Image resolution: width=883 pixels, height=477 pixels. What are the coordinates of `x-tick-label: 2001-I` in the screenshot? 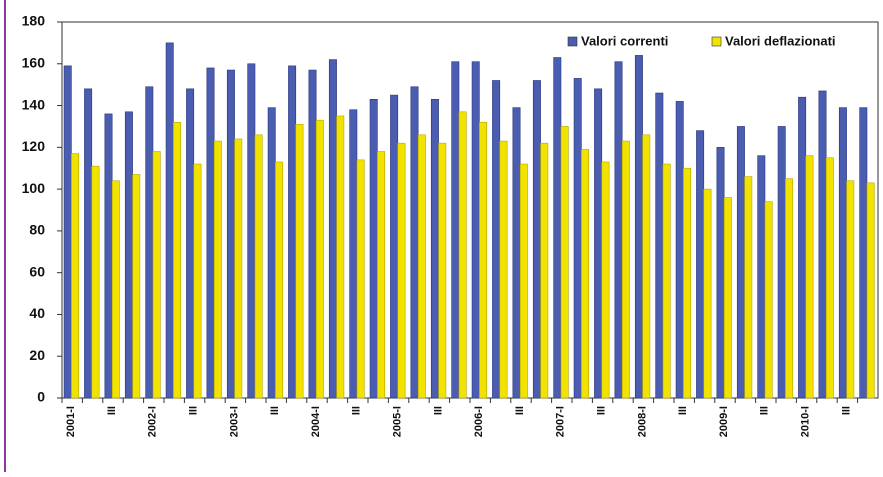 It's located at (71, 421).